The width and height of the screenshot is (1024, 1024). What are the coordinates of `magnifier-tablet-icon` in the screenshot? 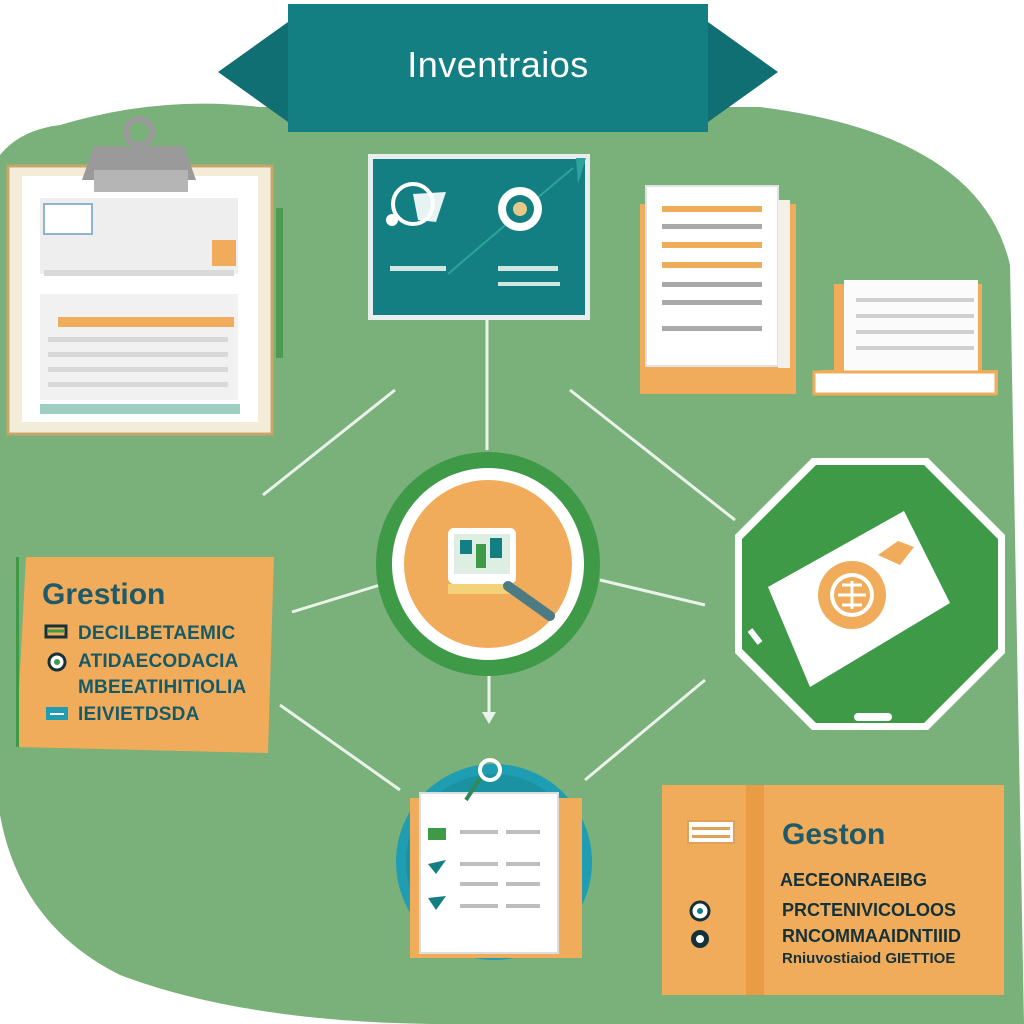 It's located at (488, 564).